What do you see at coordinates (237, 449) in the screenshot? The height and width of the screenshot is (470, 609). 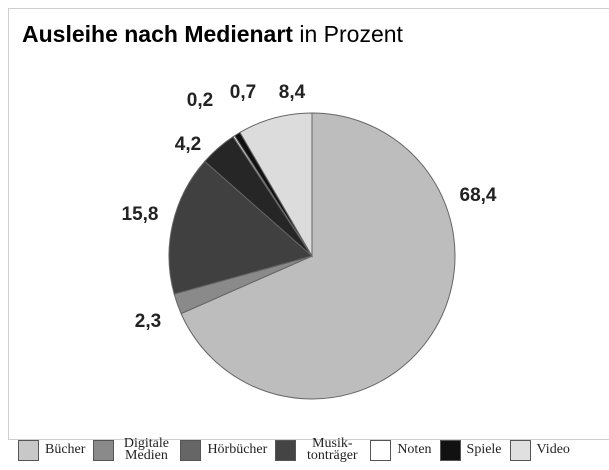 I see `legend-label: Hörbücher` at bounding box center [237, 449].